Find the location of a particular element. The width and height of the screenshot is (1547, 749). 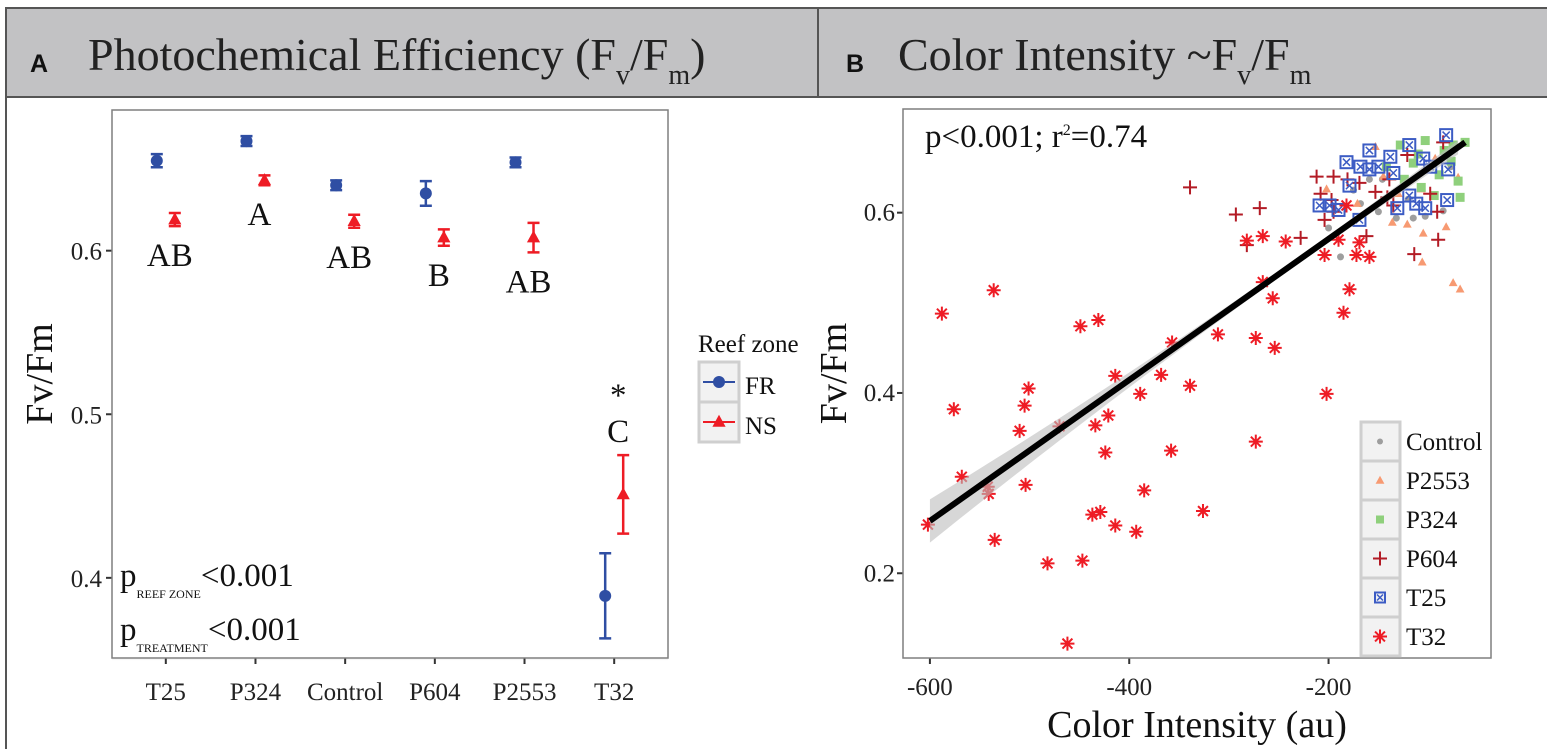

significance-letter: B is located at coordinates (439, 276).